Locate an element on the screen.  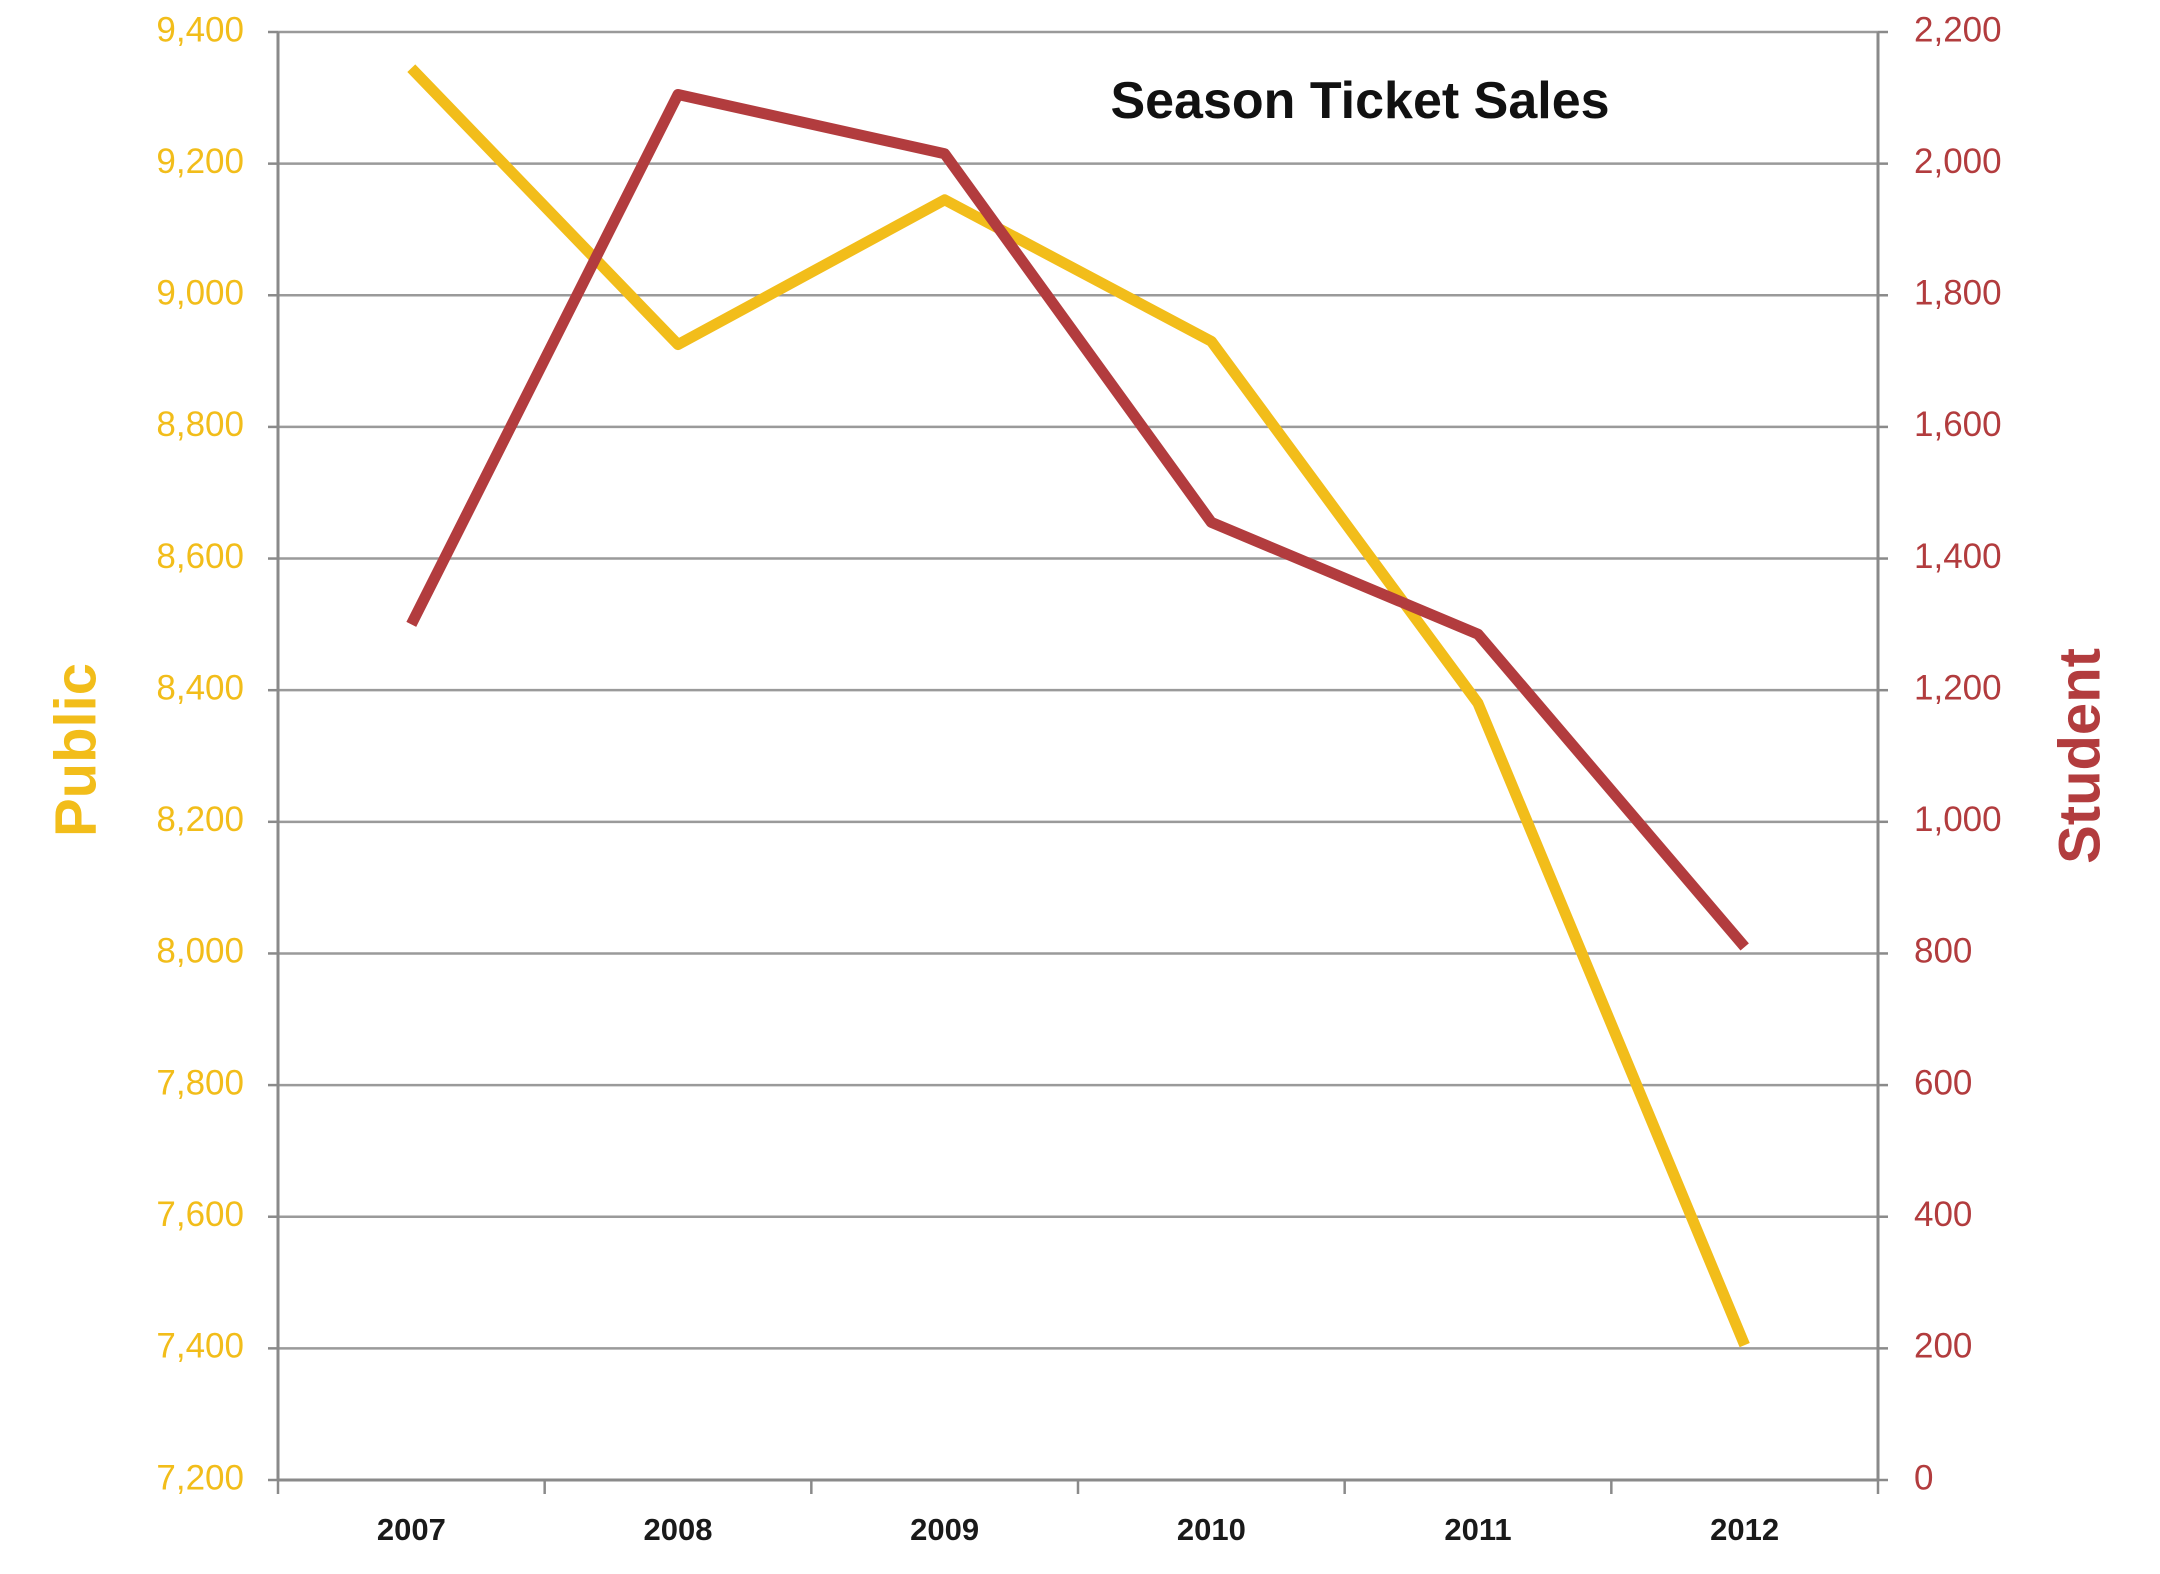
x-tick-label: 2012 is located at coordinates (1744, 1529).